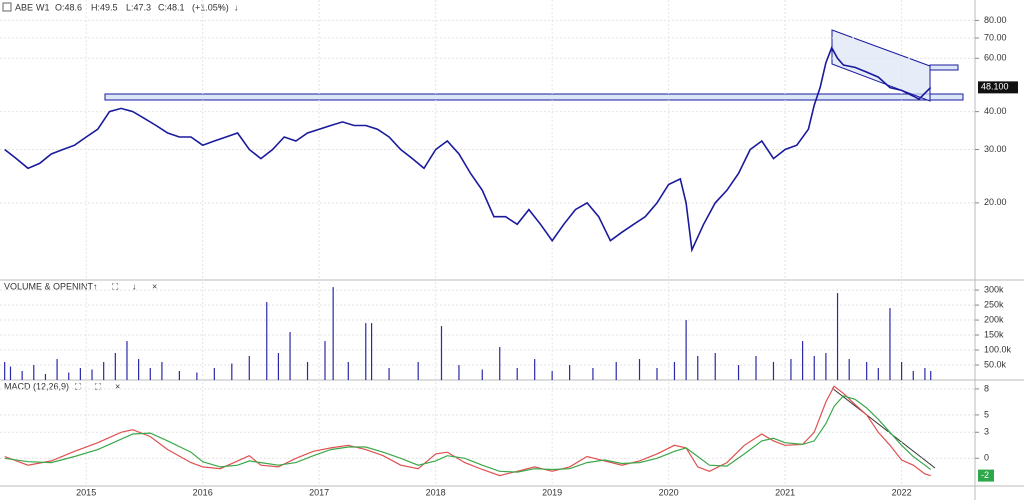 Image resolution: width=1024 pixels, height=500 pixels. I want to click on collapse-button, so click(7, 7).